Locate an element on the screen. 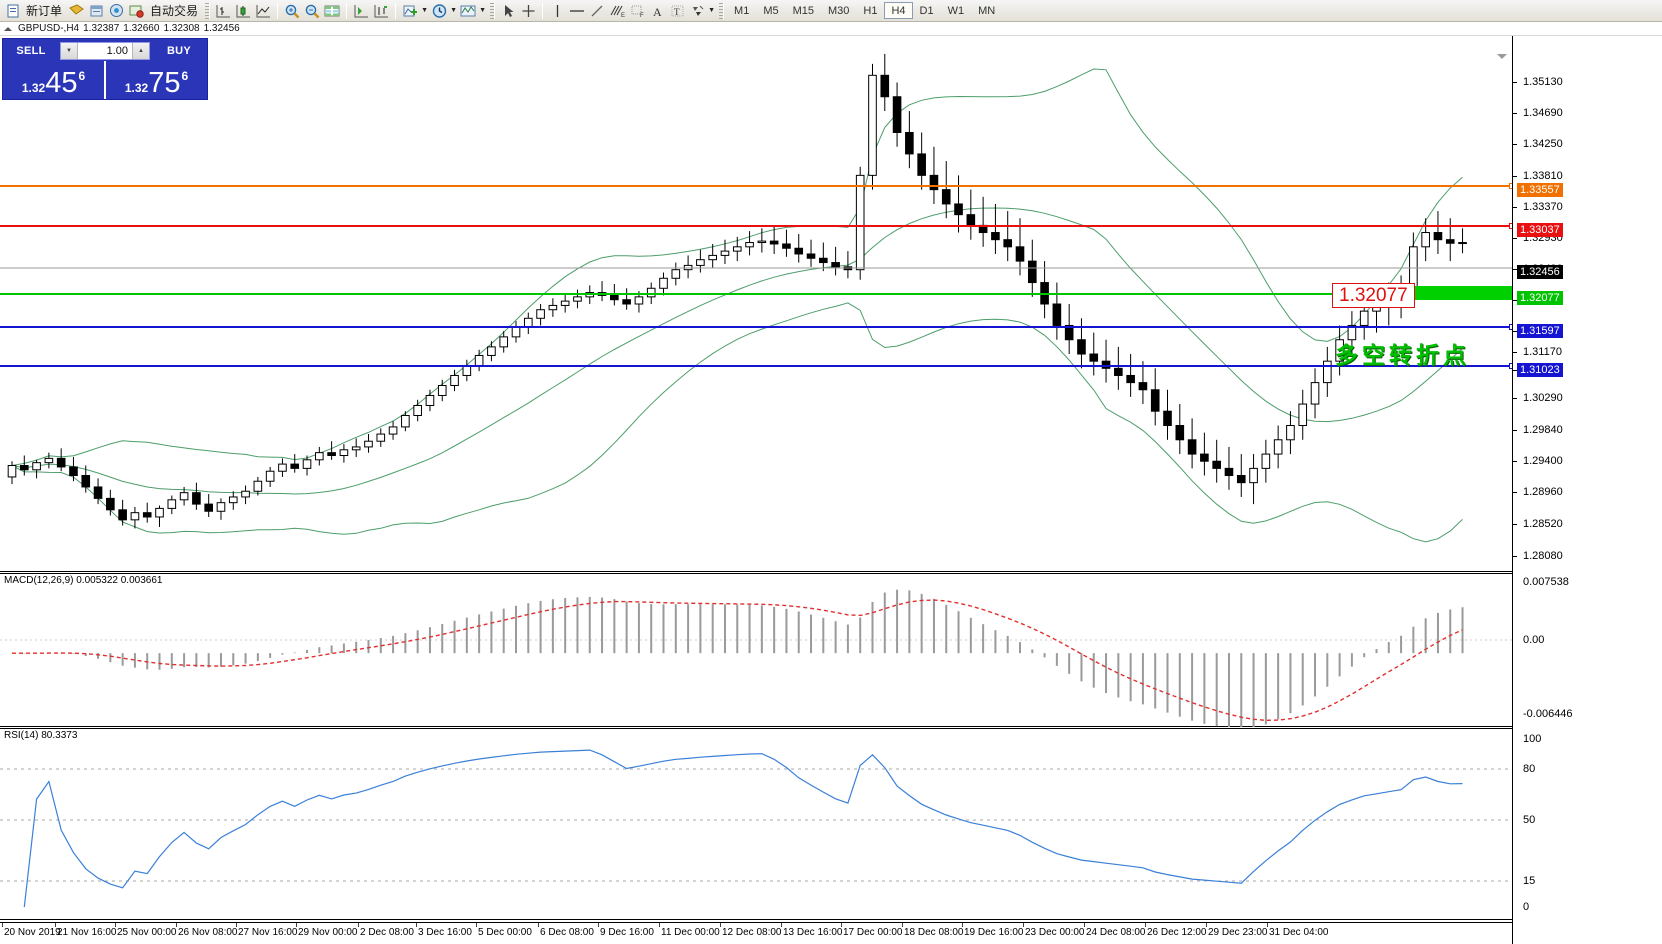 The image size is (1662, 944). vertical-line-icon is located at coordinates (557, 11).